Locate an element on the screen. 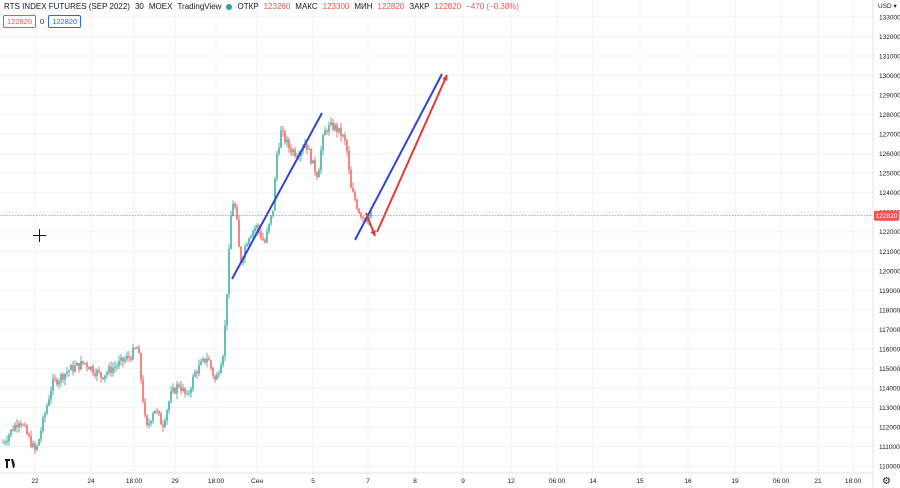 The image size is (900, 488). change-value: −470 (−0.38%) is located at coordinates (493, 6).